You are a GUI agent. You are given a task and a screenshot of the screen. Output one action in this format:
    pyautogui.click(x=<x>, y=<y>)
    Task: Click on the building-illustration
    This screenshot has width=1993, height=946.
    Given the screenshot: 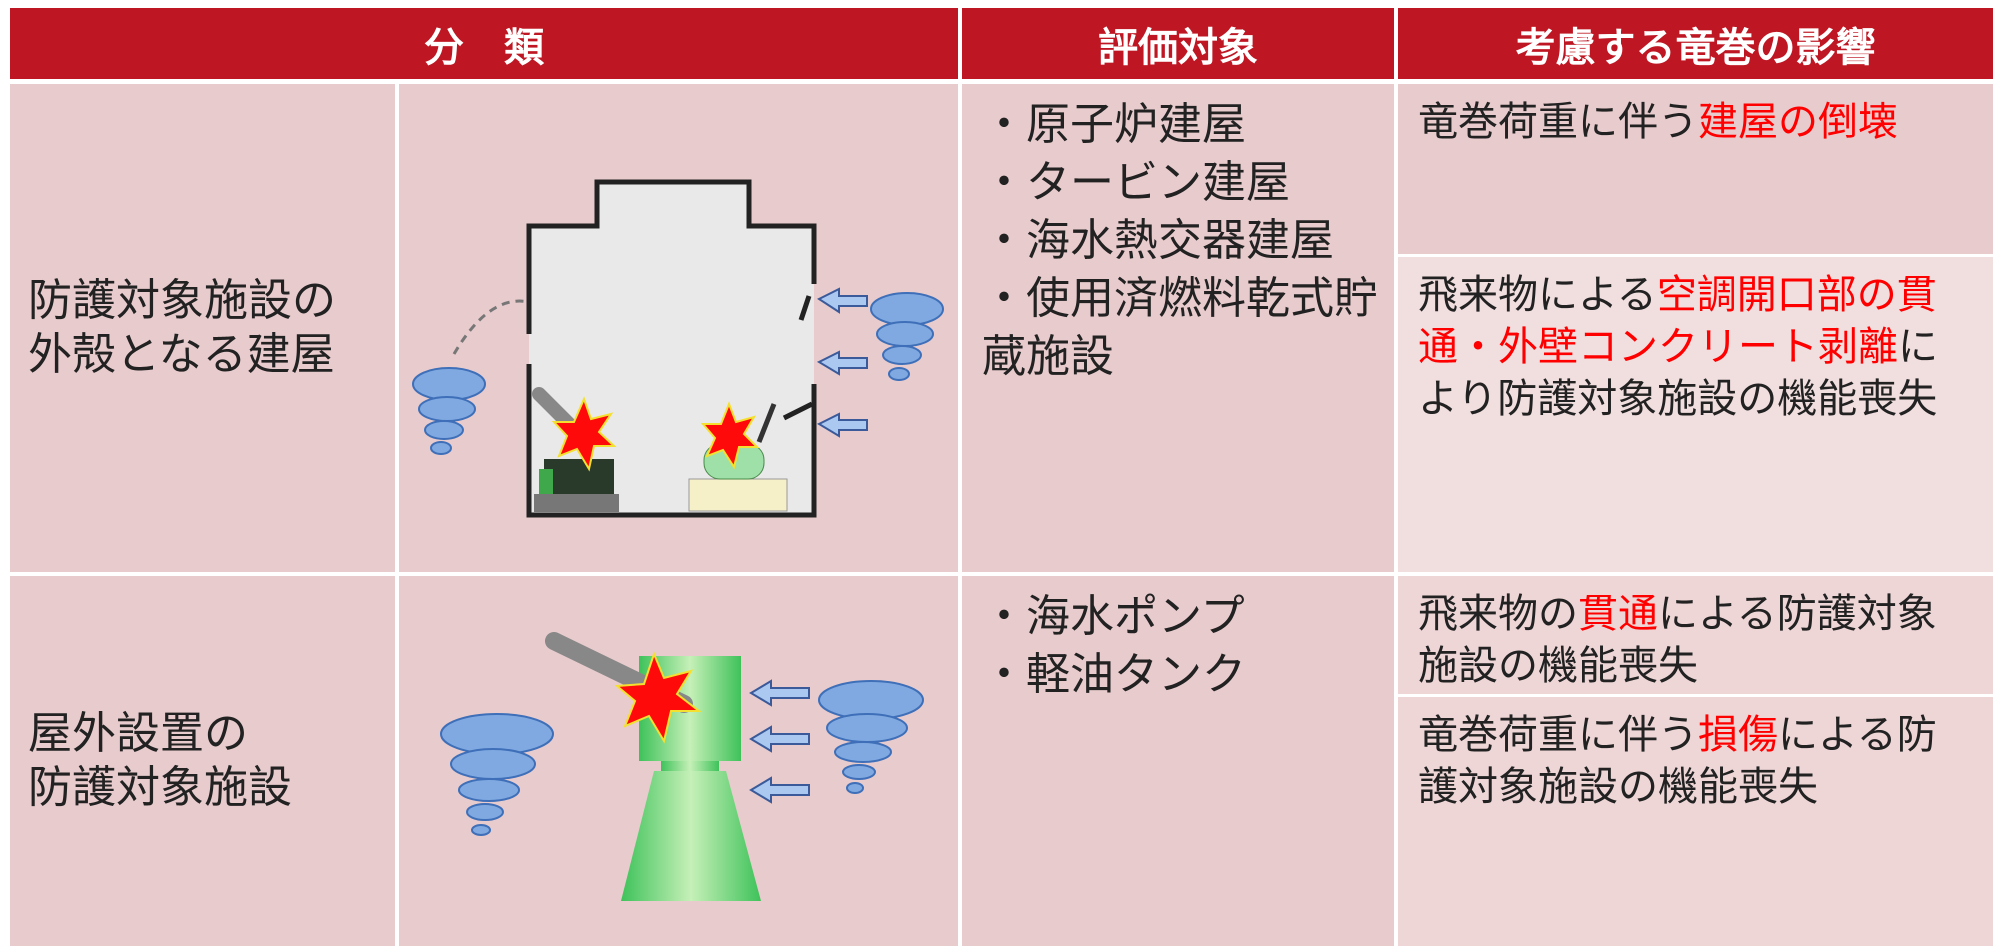 What is the action you would take?
    pyautogui.click(x=678, y=348)
    